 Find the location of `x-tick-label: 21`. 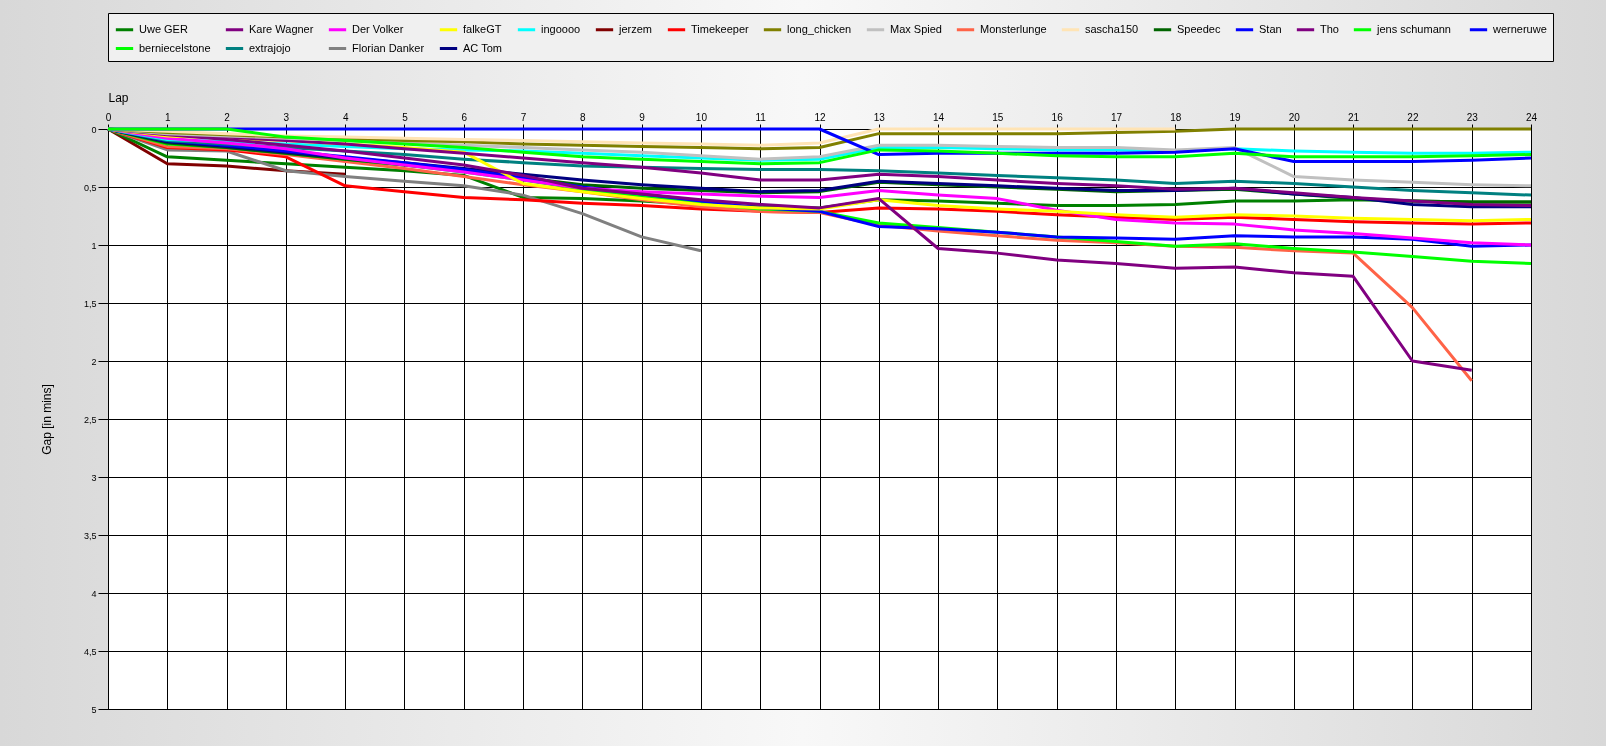

x-tick-label: 21 is located at coordinates (1354, 117).